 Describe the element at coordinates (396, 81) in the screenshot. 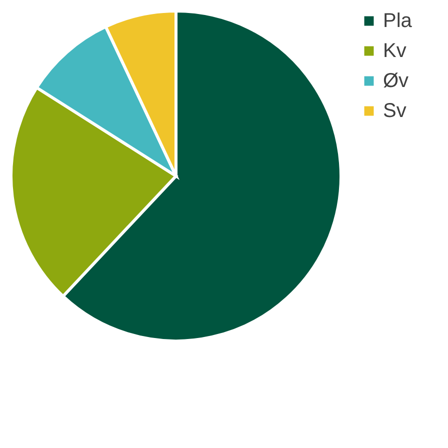

I see `legend-label: Øv` at that location.